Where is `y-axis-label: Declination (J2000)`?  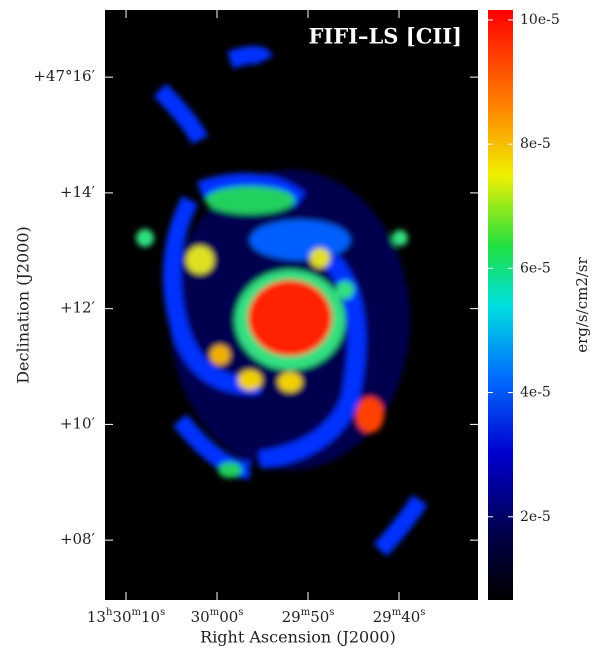
y-axis-label: Declination (J2000) is located at coordinates (23, 305).